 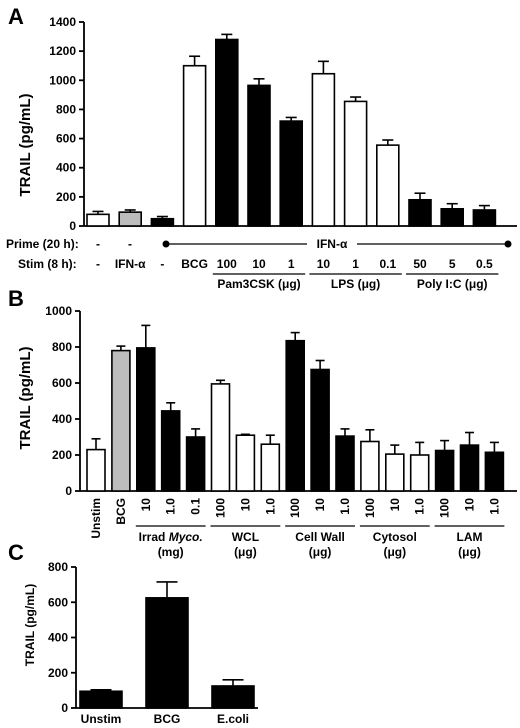 What do you see at coordinates (295, 508) in the screenshot?
I see `chart-b-x-tick-label-9: 100` at bounding box center [295, 508].